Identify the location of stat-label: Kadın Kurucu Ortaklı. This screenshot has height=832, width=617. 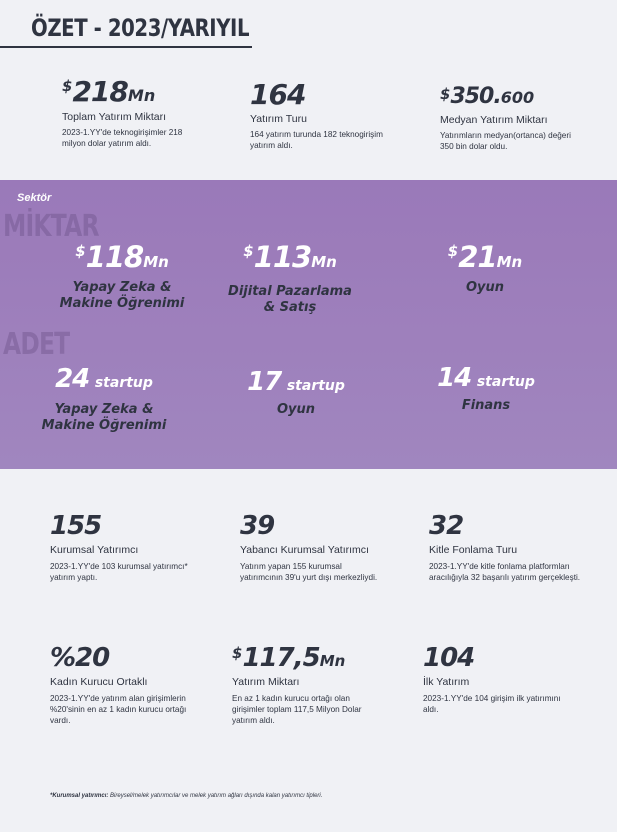
(99, 682).